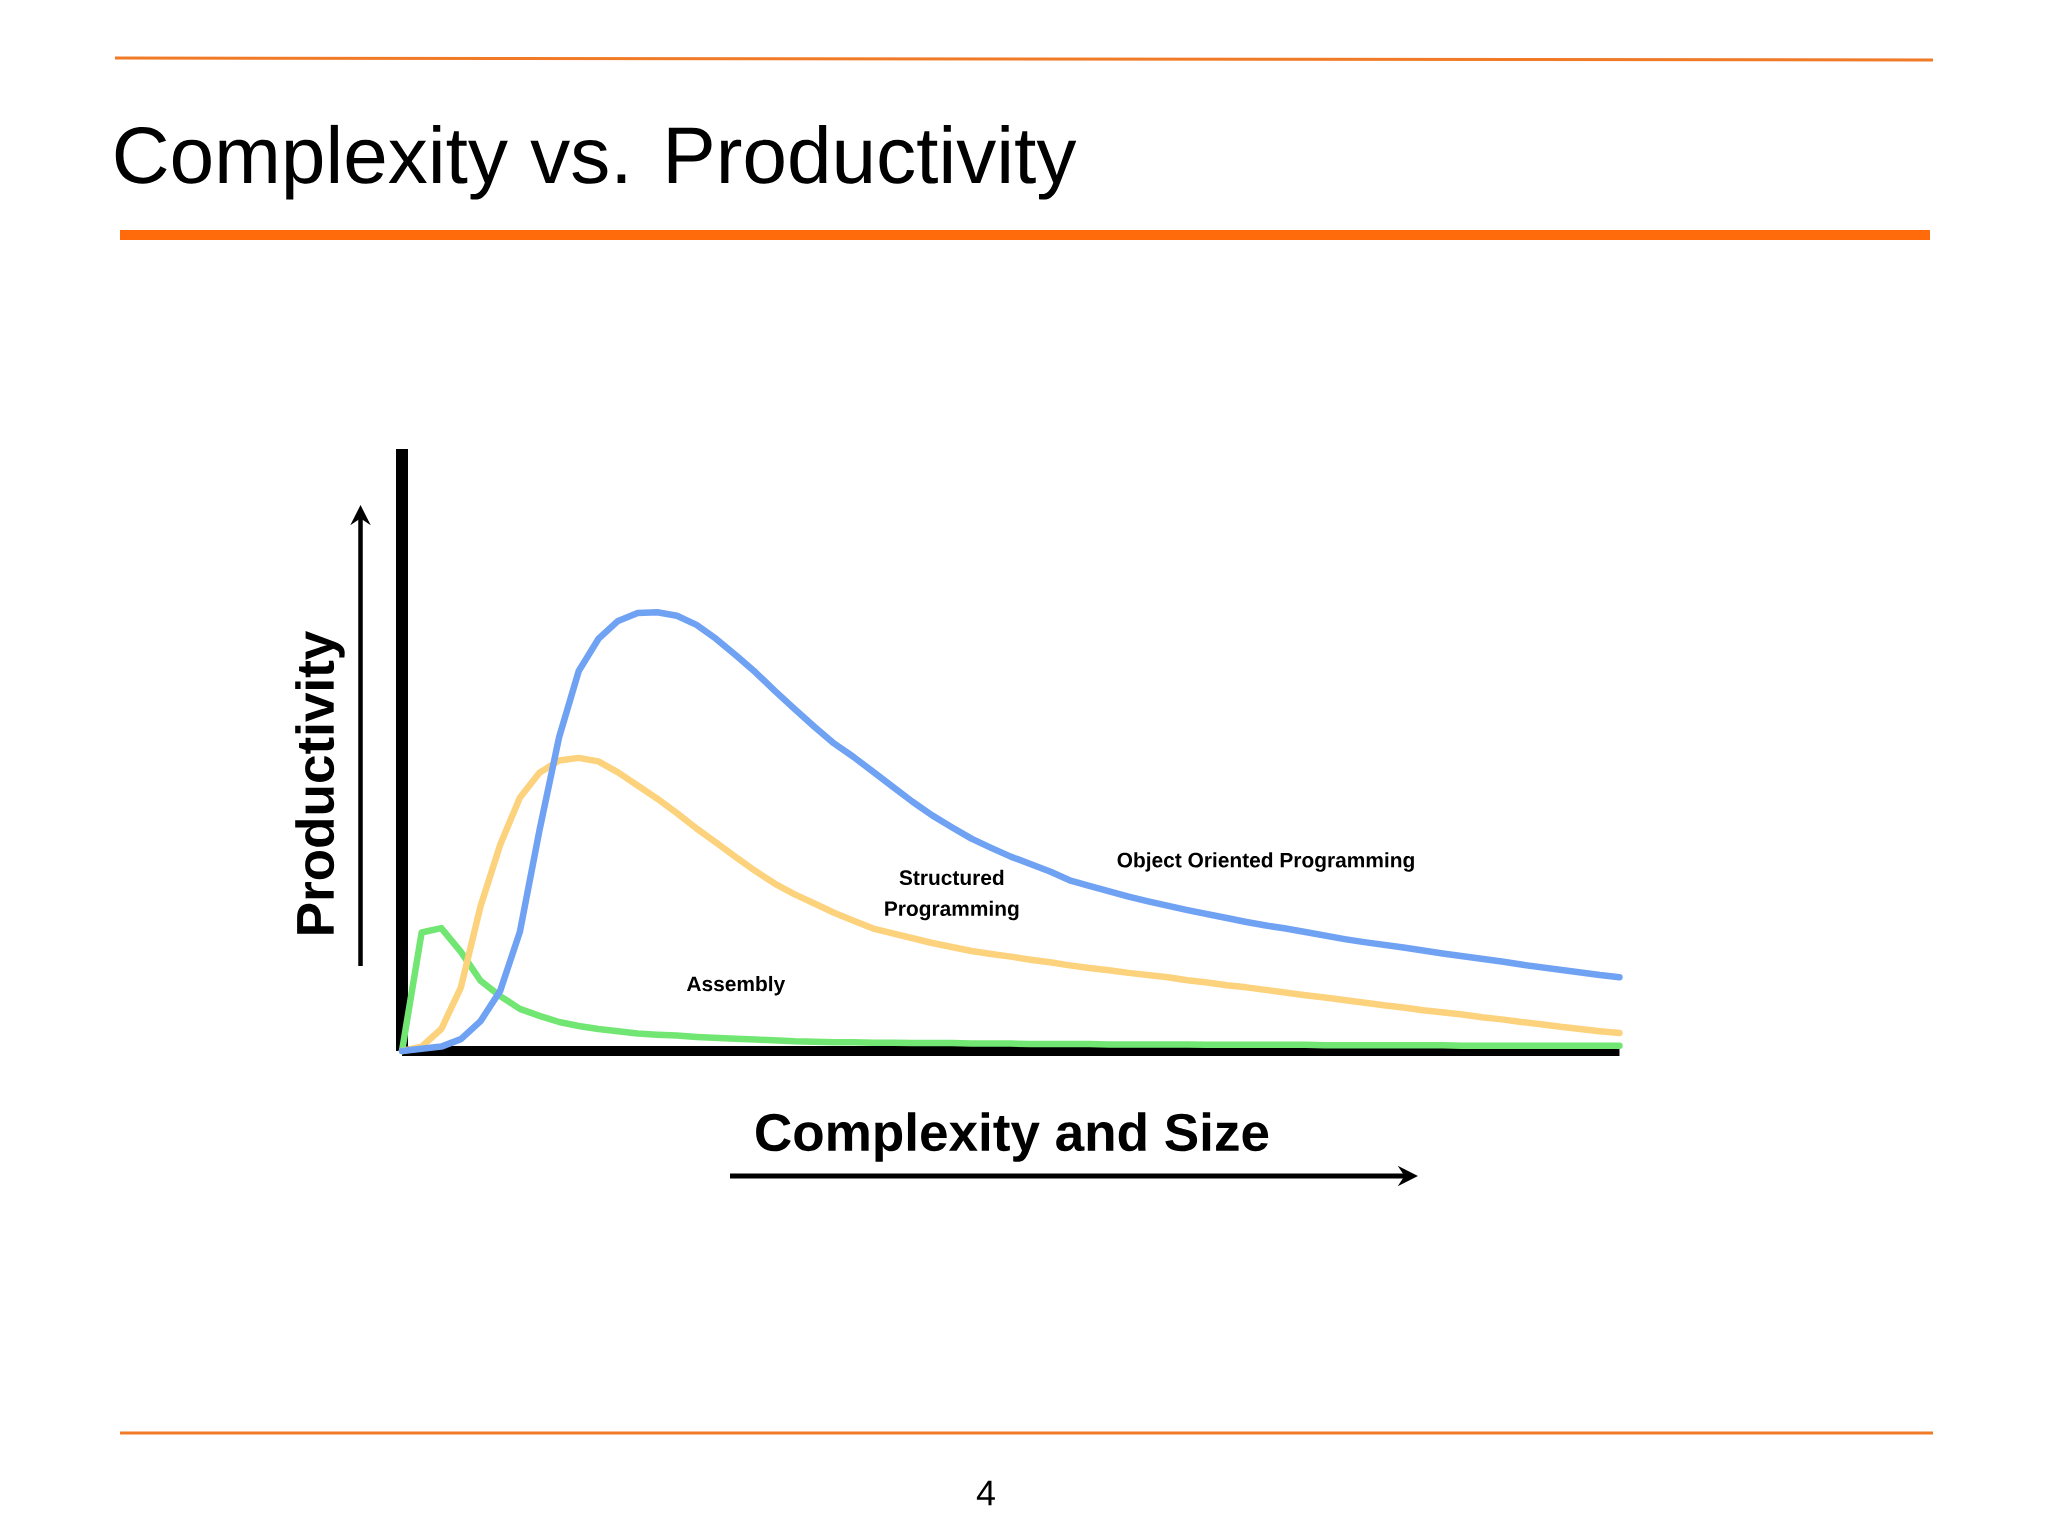 The width and height of the screenshot is (2048, 1536). I want to click on series-label: Structured Programming, so click(952, 895).